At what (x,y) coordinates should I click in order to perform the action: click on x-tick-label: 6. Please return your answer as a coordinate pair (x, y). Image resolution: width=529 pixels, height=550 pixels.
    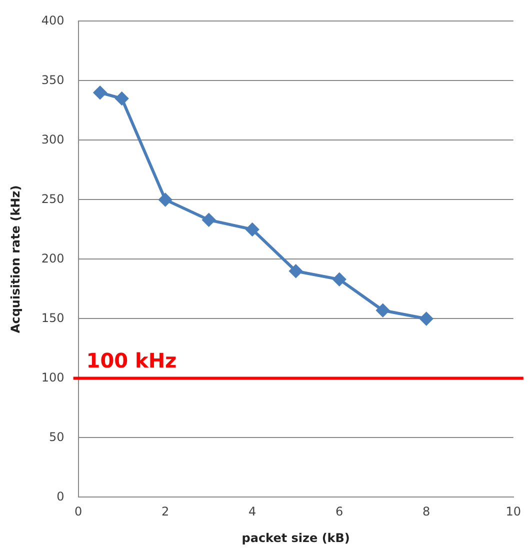
    Looking at the image, I should click on (340, 511).